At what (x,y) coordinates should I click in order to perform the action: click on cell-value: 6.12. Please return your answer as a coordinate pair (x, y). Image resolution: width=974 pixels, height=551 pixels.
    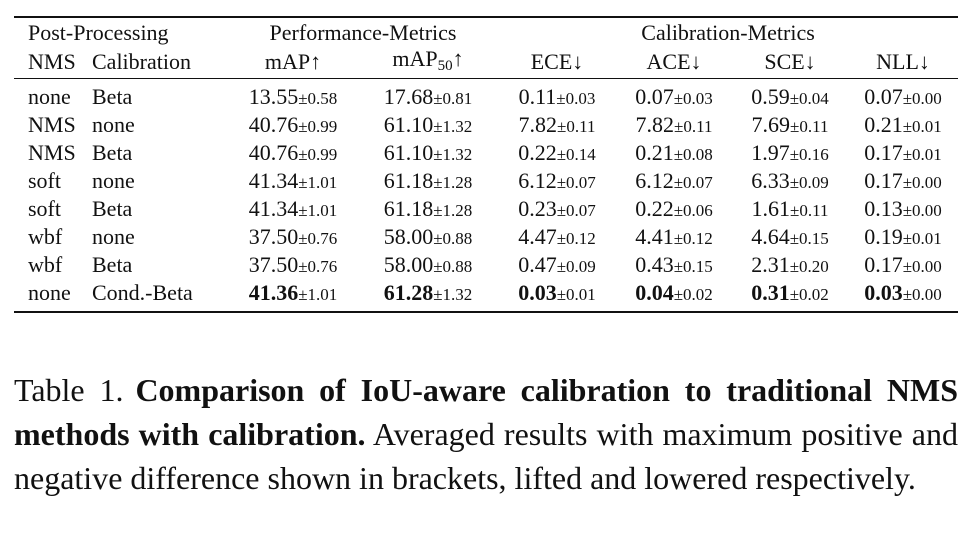
    Looking at the image, I should click on (537, 180).